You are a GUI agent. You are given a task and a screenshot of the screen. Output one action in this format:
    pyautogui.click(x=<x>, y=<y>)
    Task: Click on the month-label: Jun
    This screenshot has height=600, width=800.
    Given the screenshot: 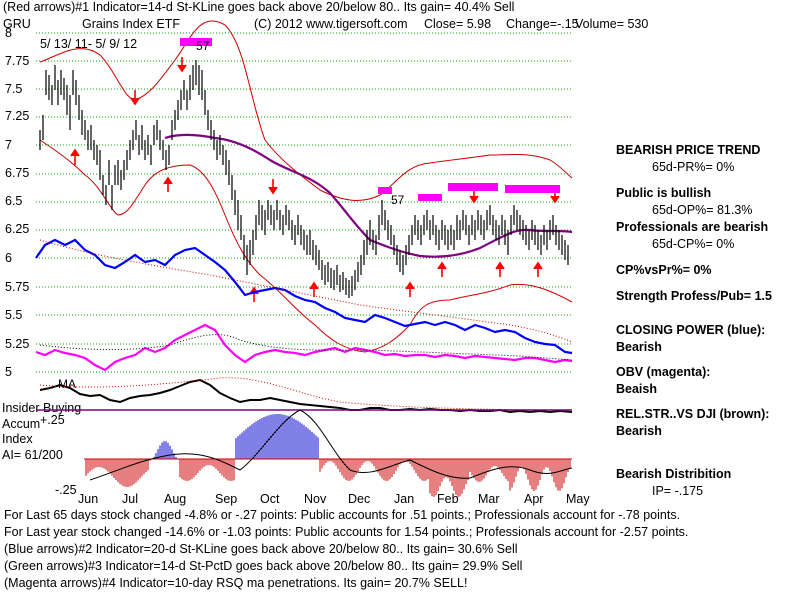 What is the action you would take?
    pyautogui.click(x=88, y=499)
    